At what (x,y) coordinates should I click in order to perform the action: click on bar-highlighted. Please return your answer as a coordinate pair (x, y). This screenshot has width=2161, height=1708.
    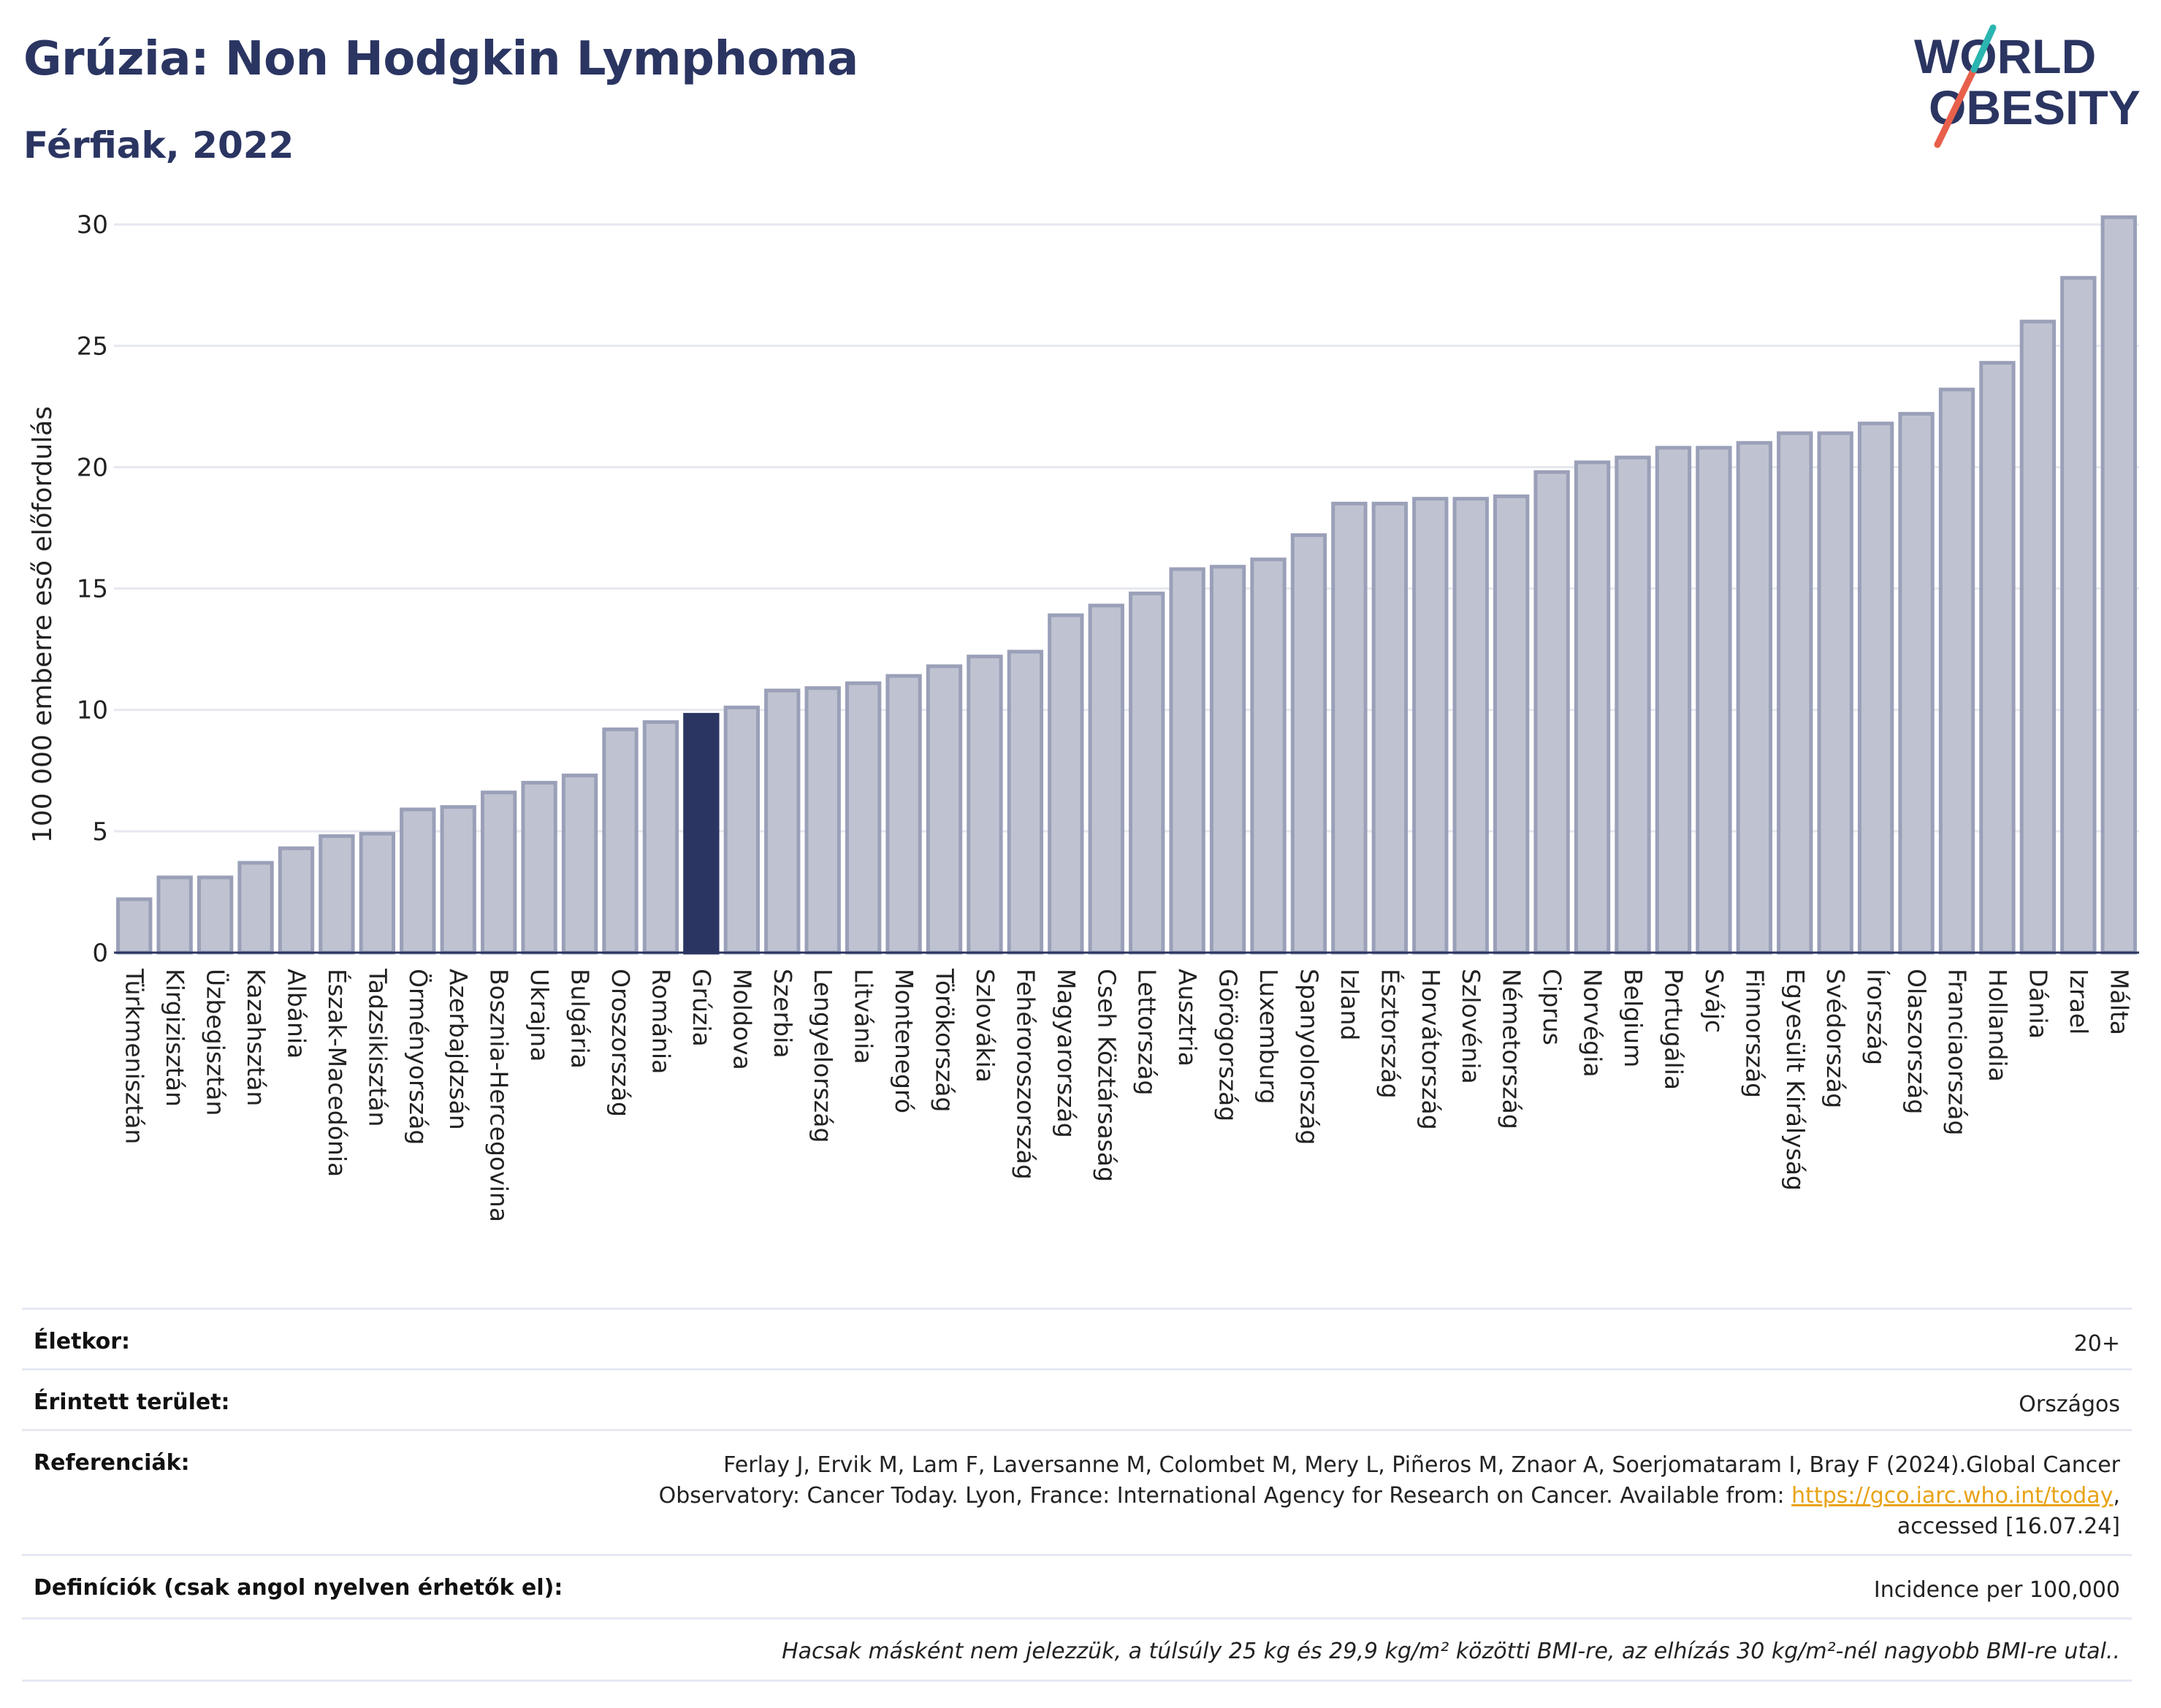
    Looking at the image, I should click on (702, 833).